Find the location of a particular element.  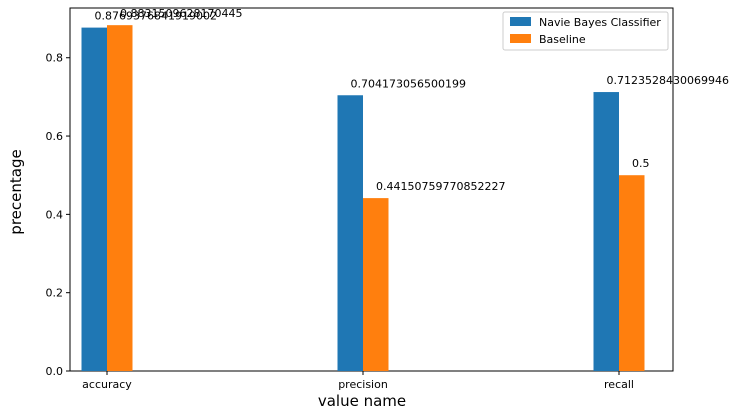

data-label-navie-bayes-accuracy: 0.8769376841919002 is located at coordinates (156, 16).